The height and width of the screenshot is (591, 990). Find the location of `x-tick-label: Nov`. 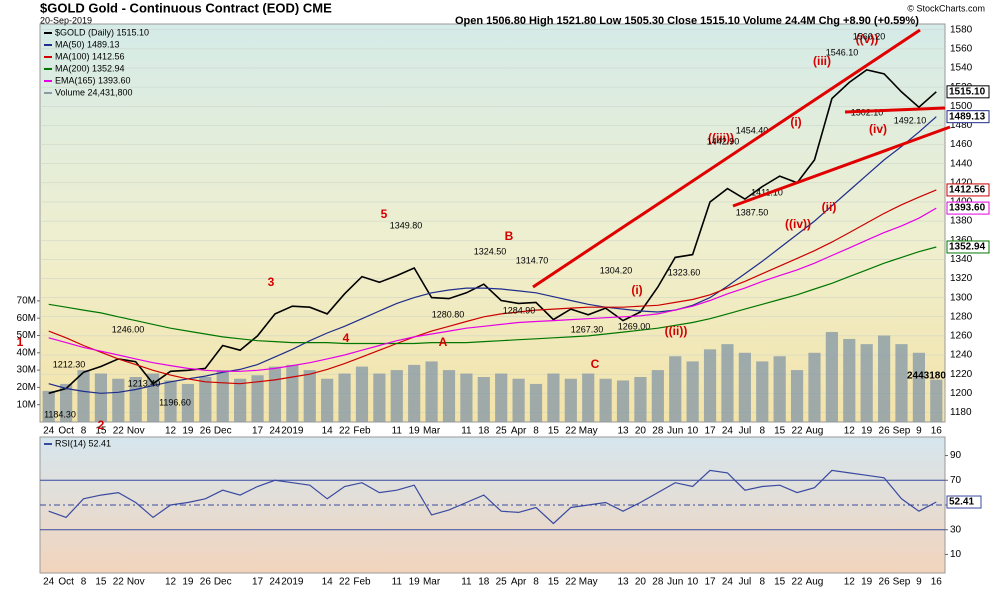

x-tick-label: Nov is located at coordinates (136, 582).